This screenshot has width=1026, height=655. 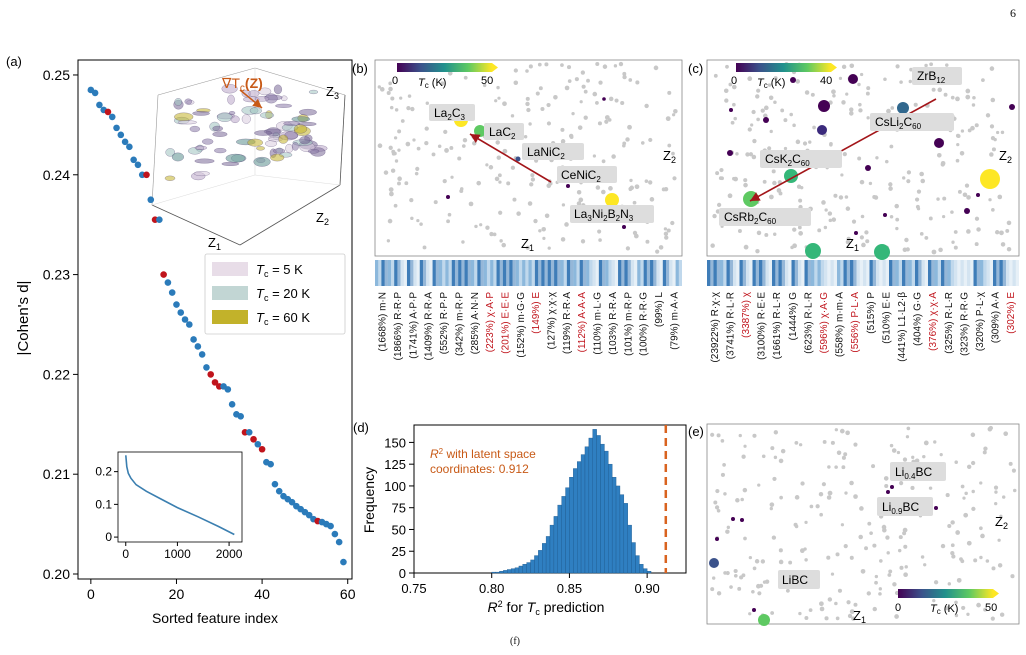 I want to click on feature-label: (558%) m·m·A, so click(x=840, y=324).